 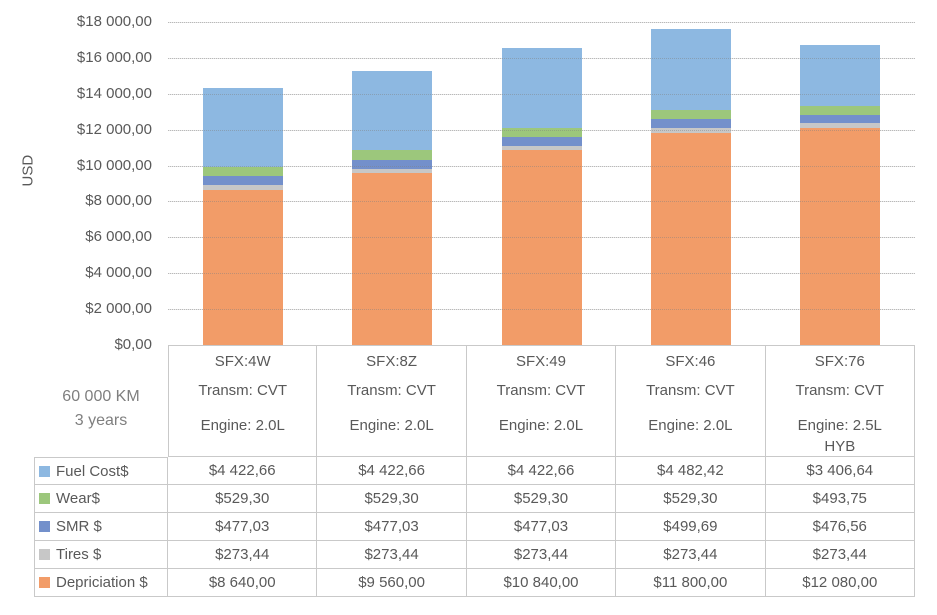 I want to click on y-axis-tick-label: $0,00, so click(x=133, y=344).